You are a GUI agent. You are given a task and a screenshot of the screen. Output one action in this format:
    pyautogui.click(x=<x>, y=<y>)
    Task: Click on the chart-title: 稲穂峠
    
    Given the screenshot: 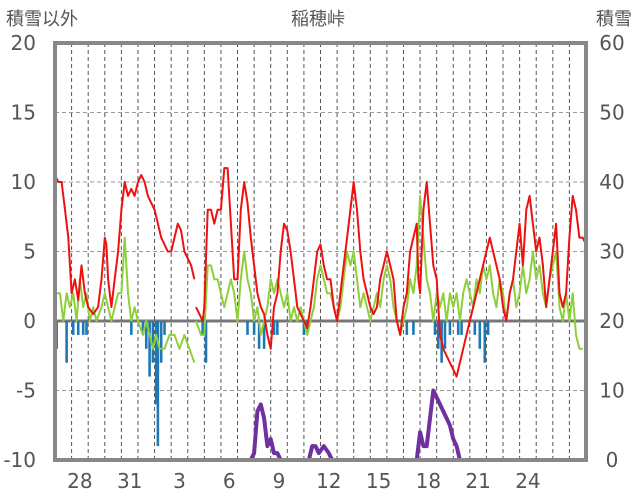 What is the action you would take?
    pyautogui.click(x=318, y=19)
    